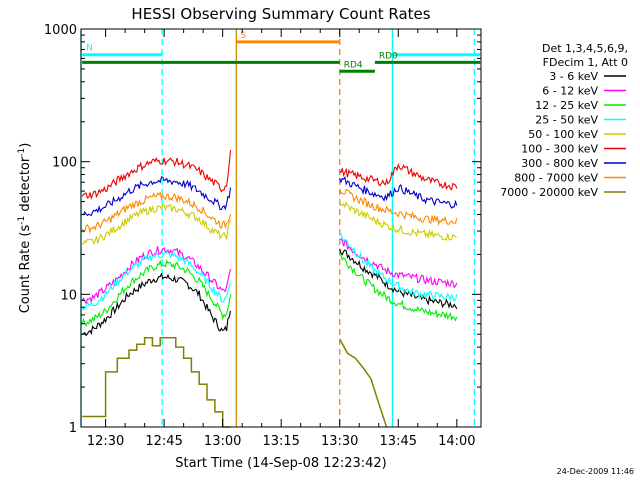  I want to click on x-tick-label: 14:00, so click(456, 441).